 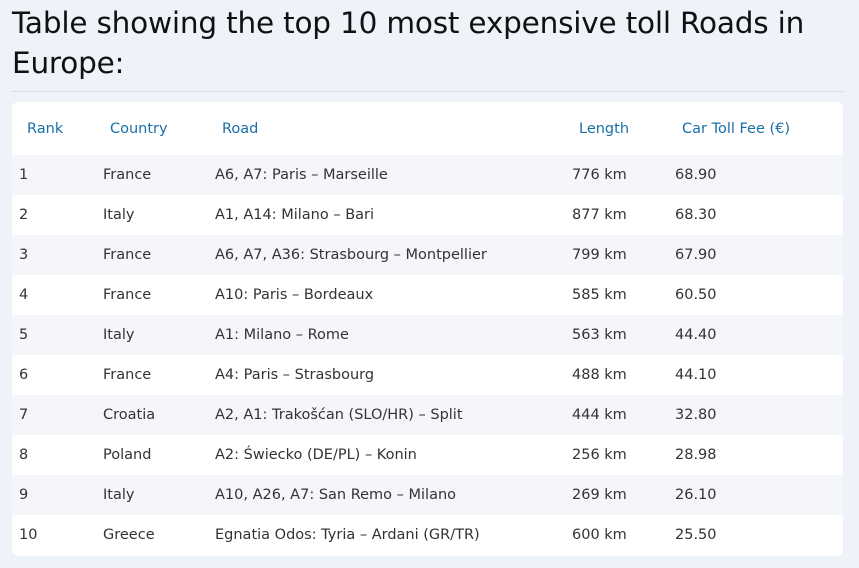 I want to click on cell-country: Greece, so click(x=129, y=535).